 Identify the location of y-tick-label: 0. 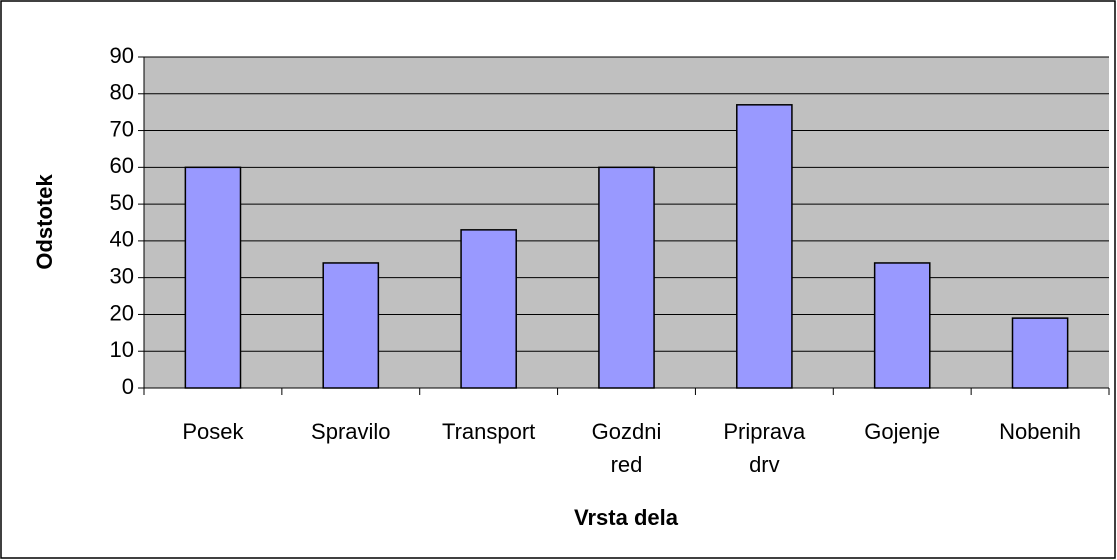
(128, 386).